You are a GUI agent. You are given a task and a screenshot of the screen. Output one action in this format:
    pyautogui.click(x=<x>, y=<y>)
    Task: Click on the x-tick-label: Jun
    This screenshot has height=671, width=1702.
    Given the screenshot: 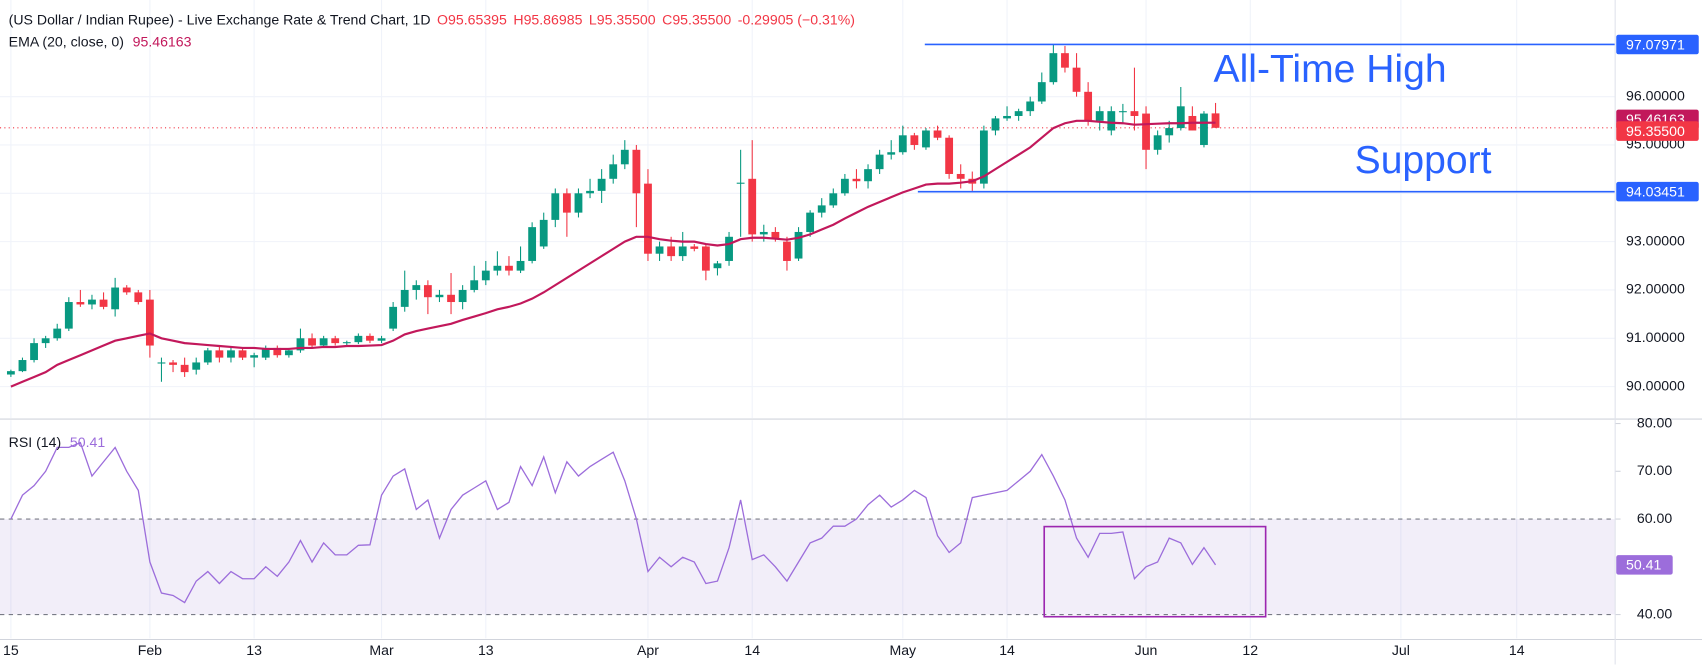 What is the action you would take?
    pyautogui.click(x=1146, y=650)
    